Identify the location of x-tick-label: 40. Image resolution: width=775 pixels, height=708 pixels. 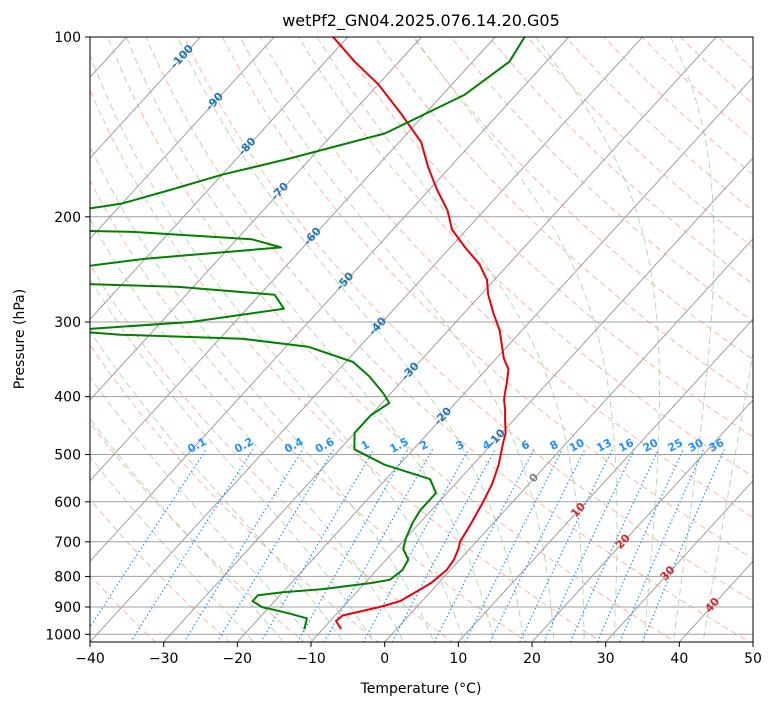
(679, 659).